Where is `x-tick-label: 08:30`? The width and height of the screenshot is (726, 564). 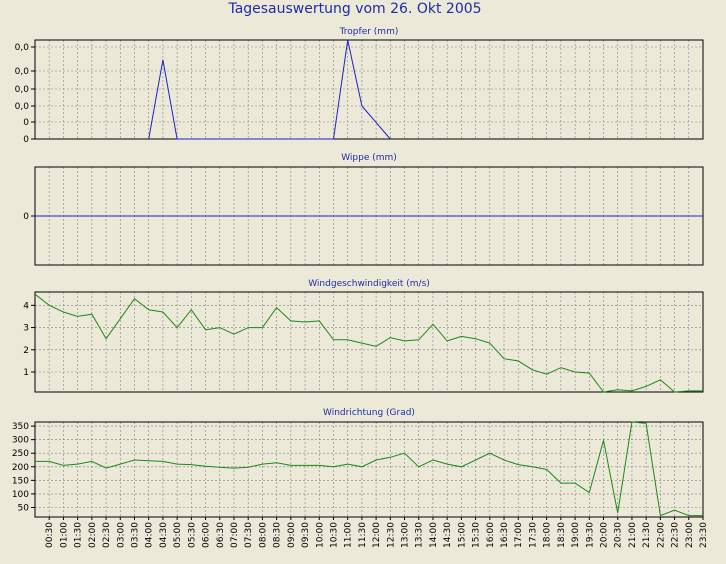
x-tick-label: 08:30 is located at coordinates (278, 535).